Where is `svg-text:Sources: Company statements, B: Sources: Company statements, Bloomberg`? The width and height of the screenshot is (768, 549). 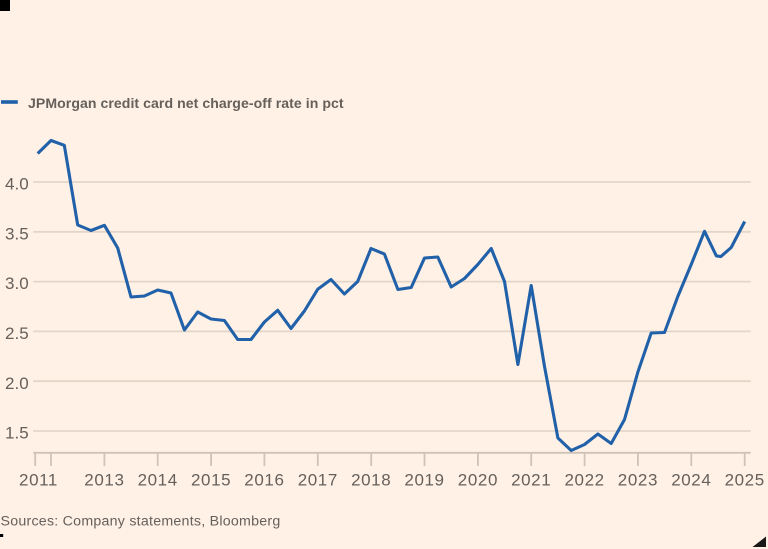
svg-text:Sources: Company statements, B: Sources: Company statements, Bloomberg is located at coordinates (141, 522).